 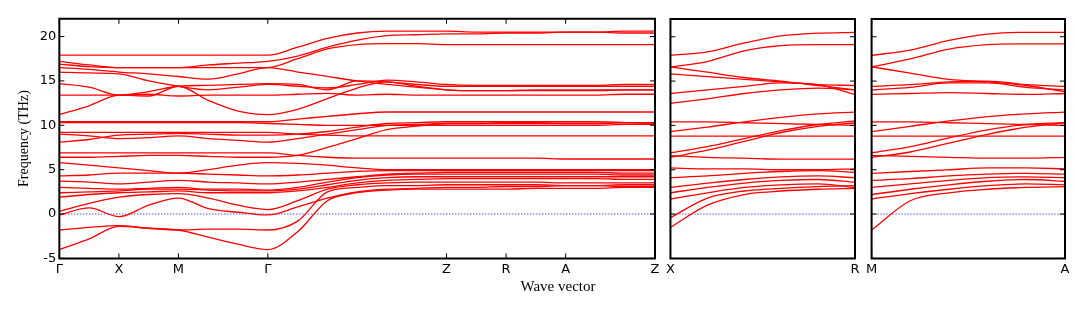 What do you see at coordinates (48, 124) in the screenshot?
I see `y-tick-label: 10` at bounding box center [48, 124].